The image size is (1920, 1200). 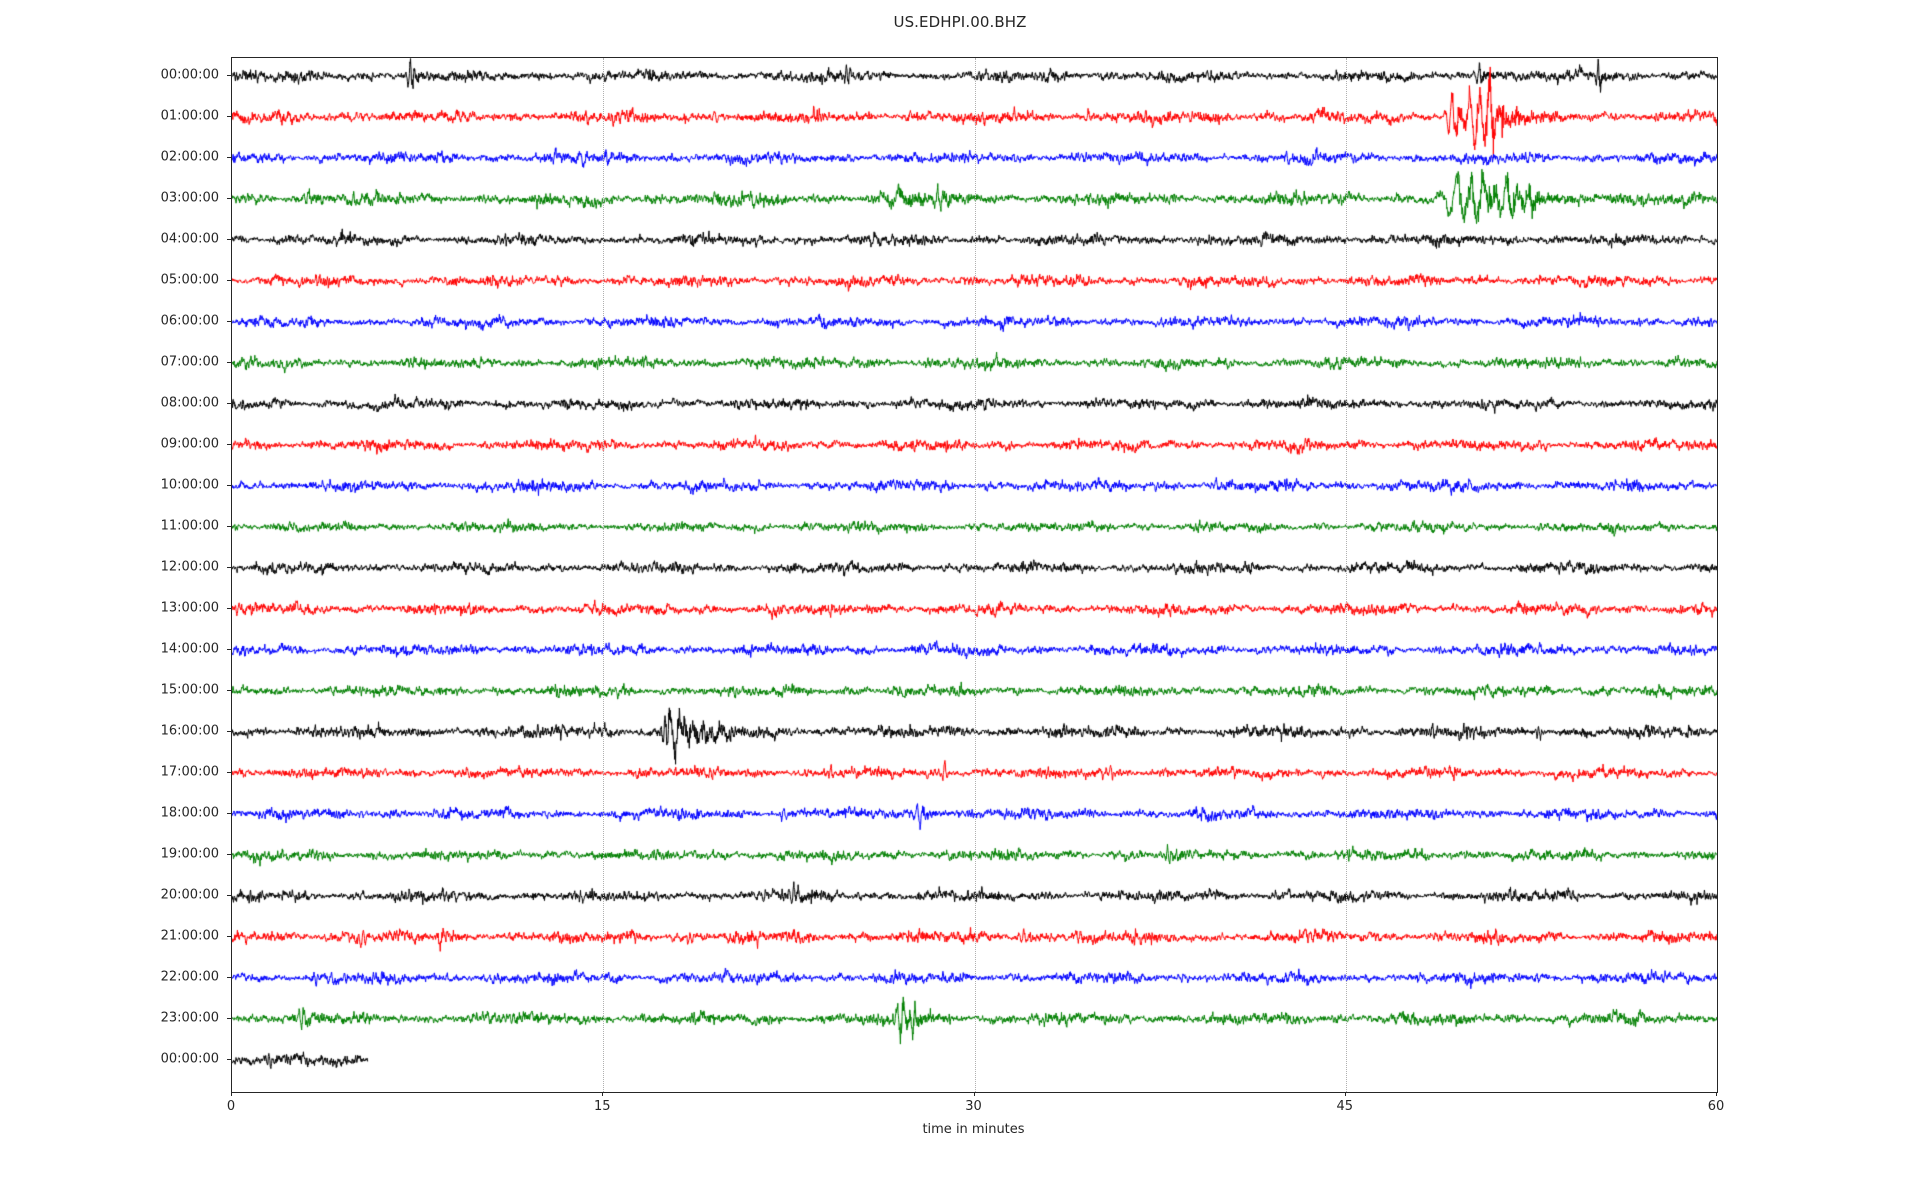 What do you see at coordinates (189, 567) in the screenshot?
I see `y-tick-label-12: 12:00:00` at bounding box center [189, 567].